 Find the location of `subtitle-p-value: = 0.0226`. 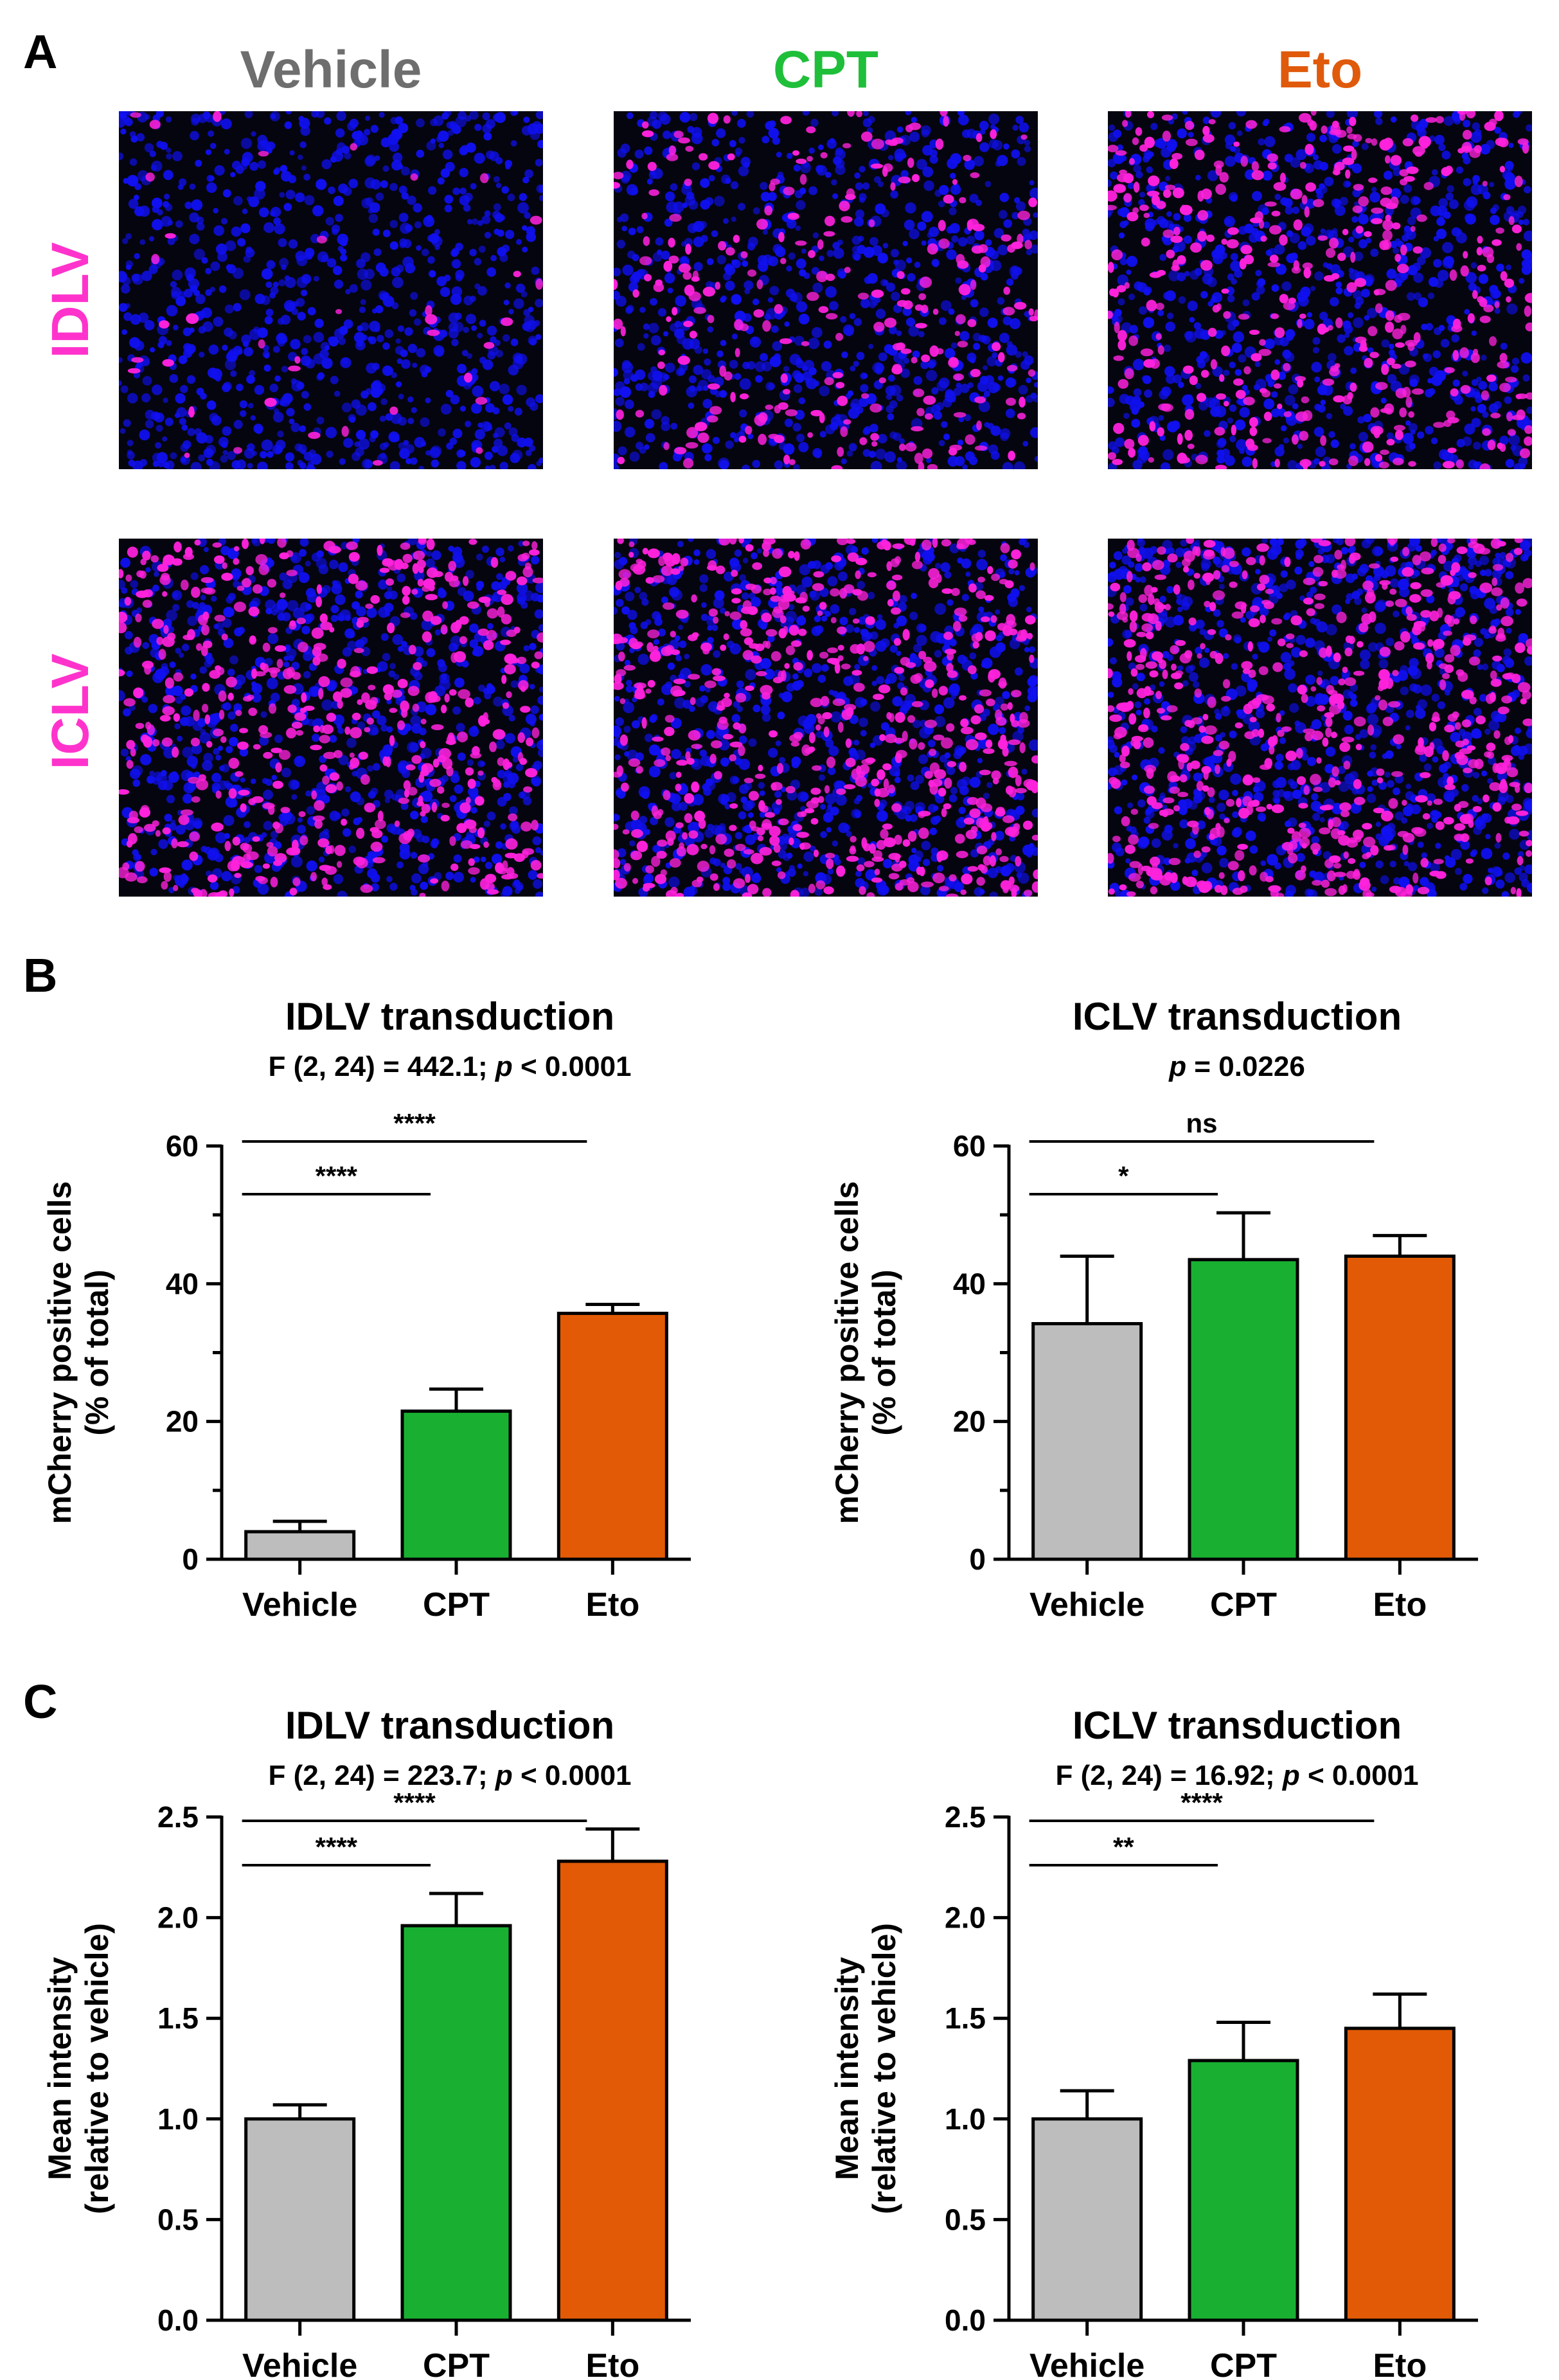

subtitle-p-value: = 0.0226 is located at coordinates (1245, 1066).